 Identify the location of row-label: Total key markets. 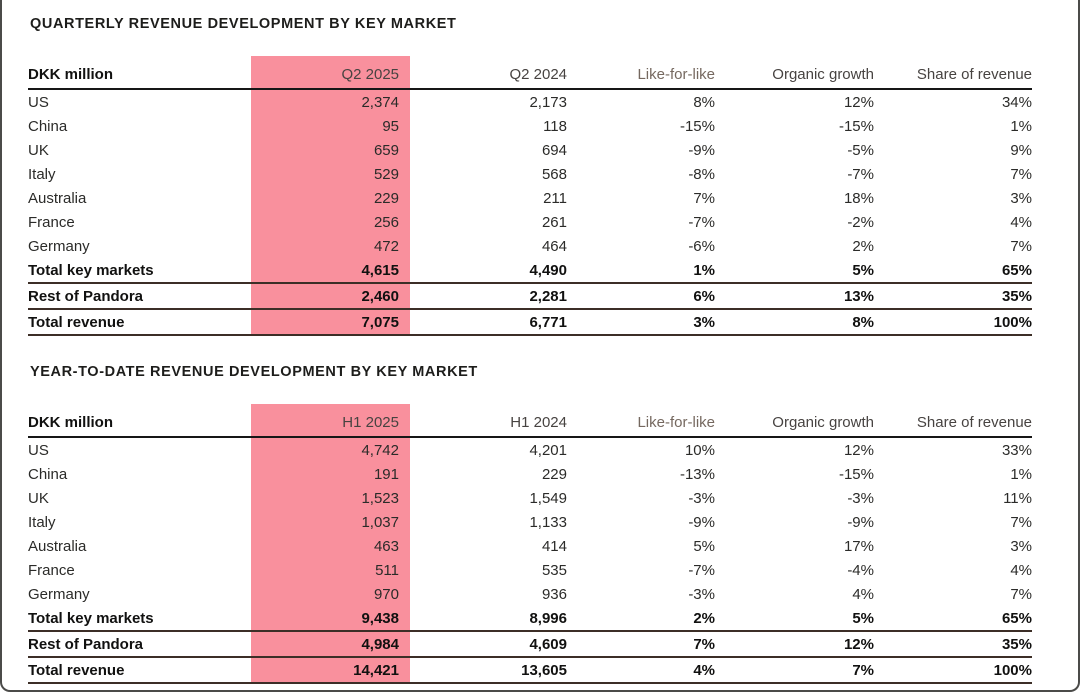
(139, 271).